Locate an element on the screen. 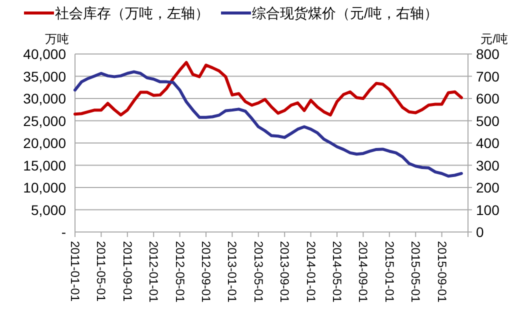 The image size is (513, 328). y2-tick-label: 700 is located at coordinates (488, 76).